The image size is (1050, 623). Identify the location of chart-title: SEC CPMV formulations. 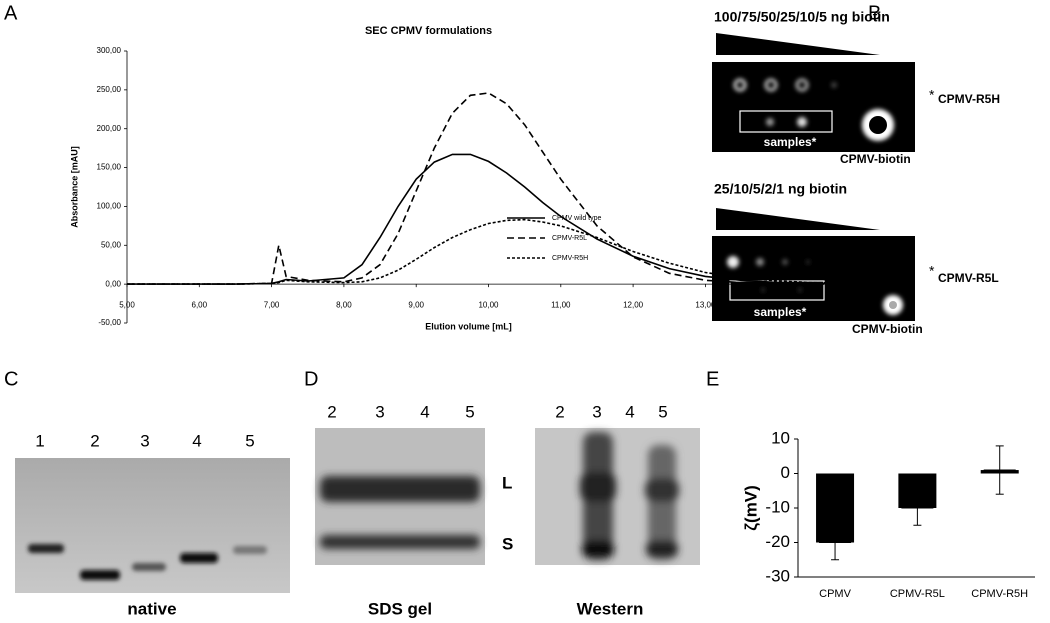
(428, 31).